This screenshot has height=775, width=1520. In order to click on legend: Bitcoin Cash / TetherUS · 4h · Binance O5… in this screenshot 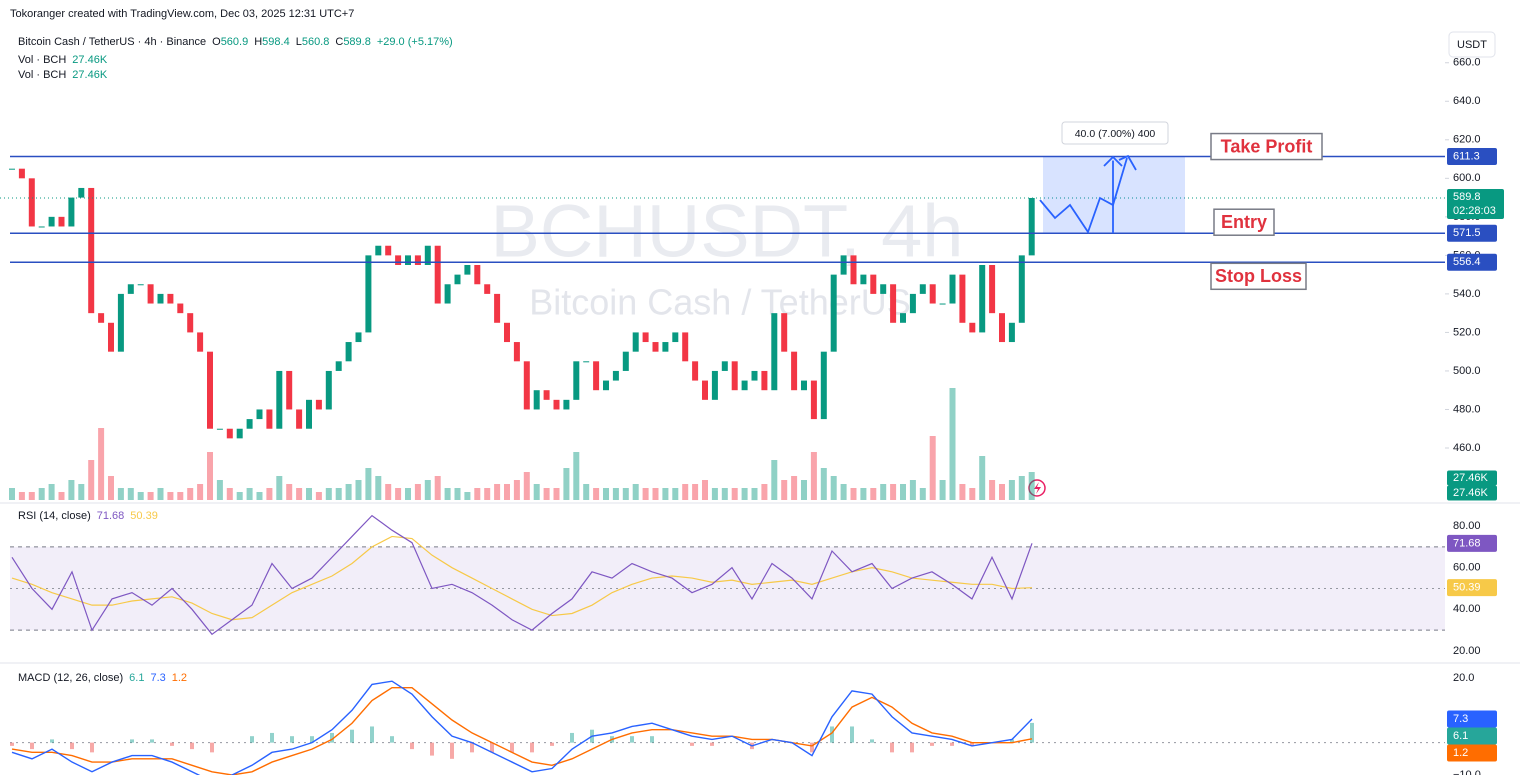, I will do `click(235, 42)`.